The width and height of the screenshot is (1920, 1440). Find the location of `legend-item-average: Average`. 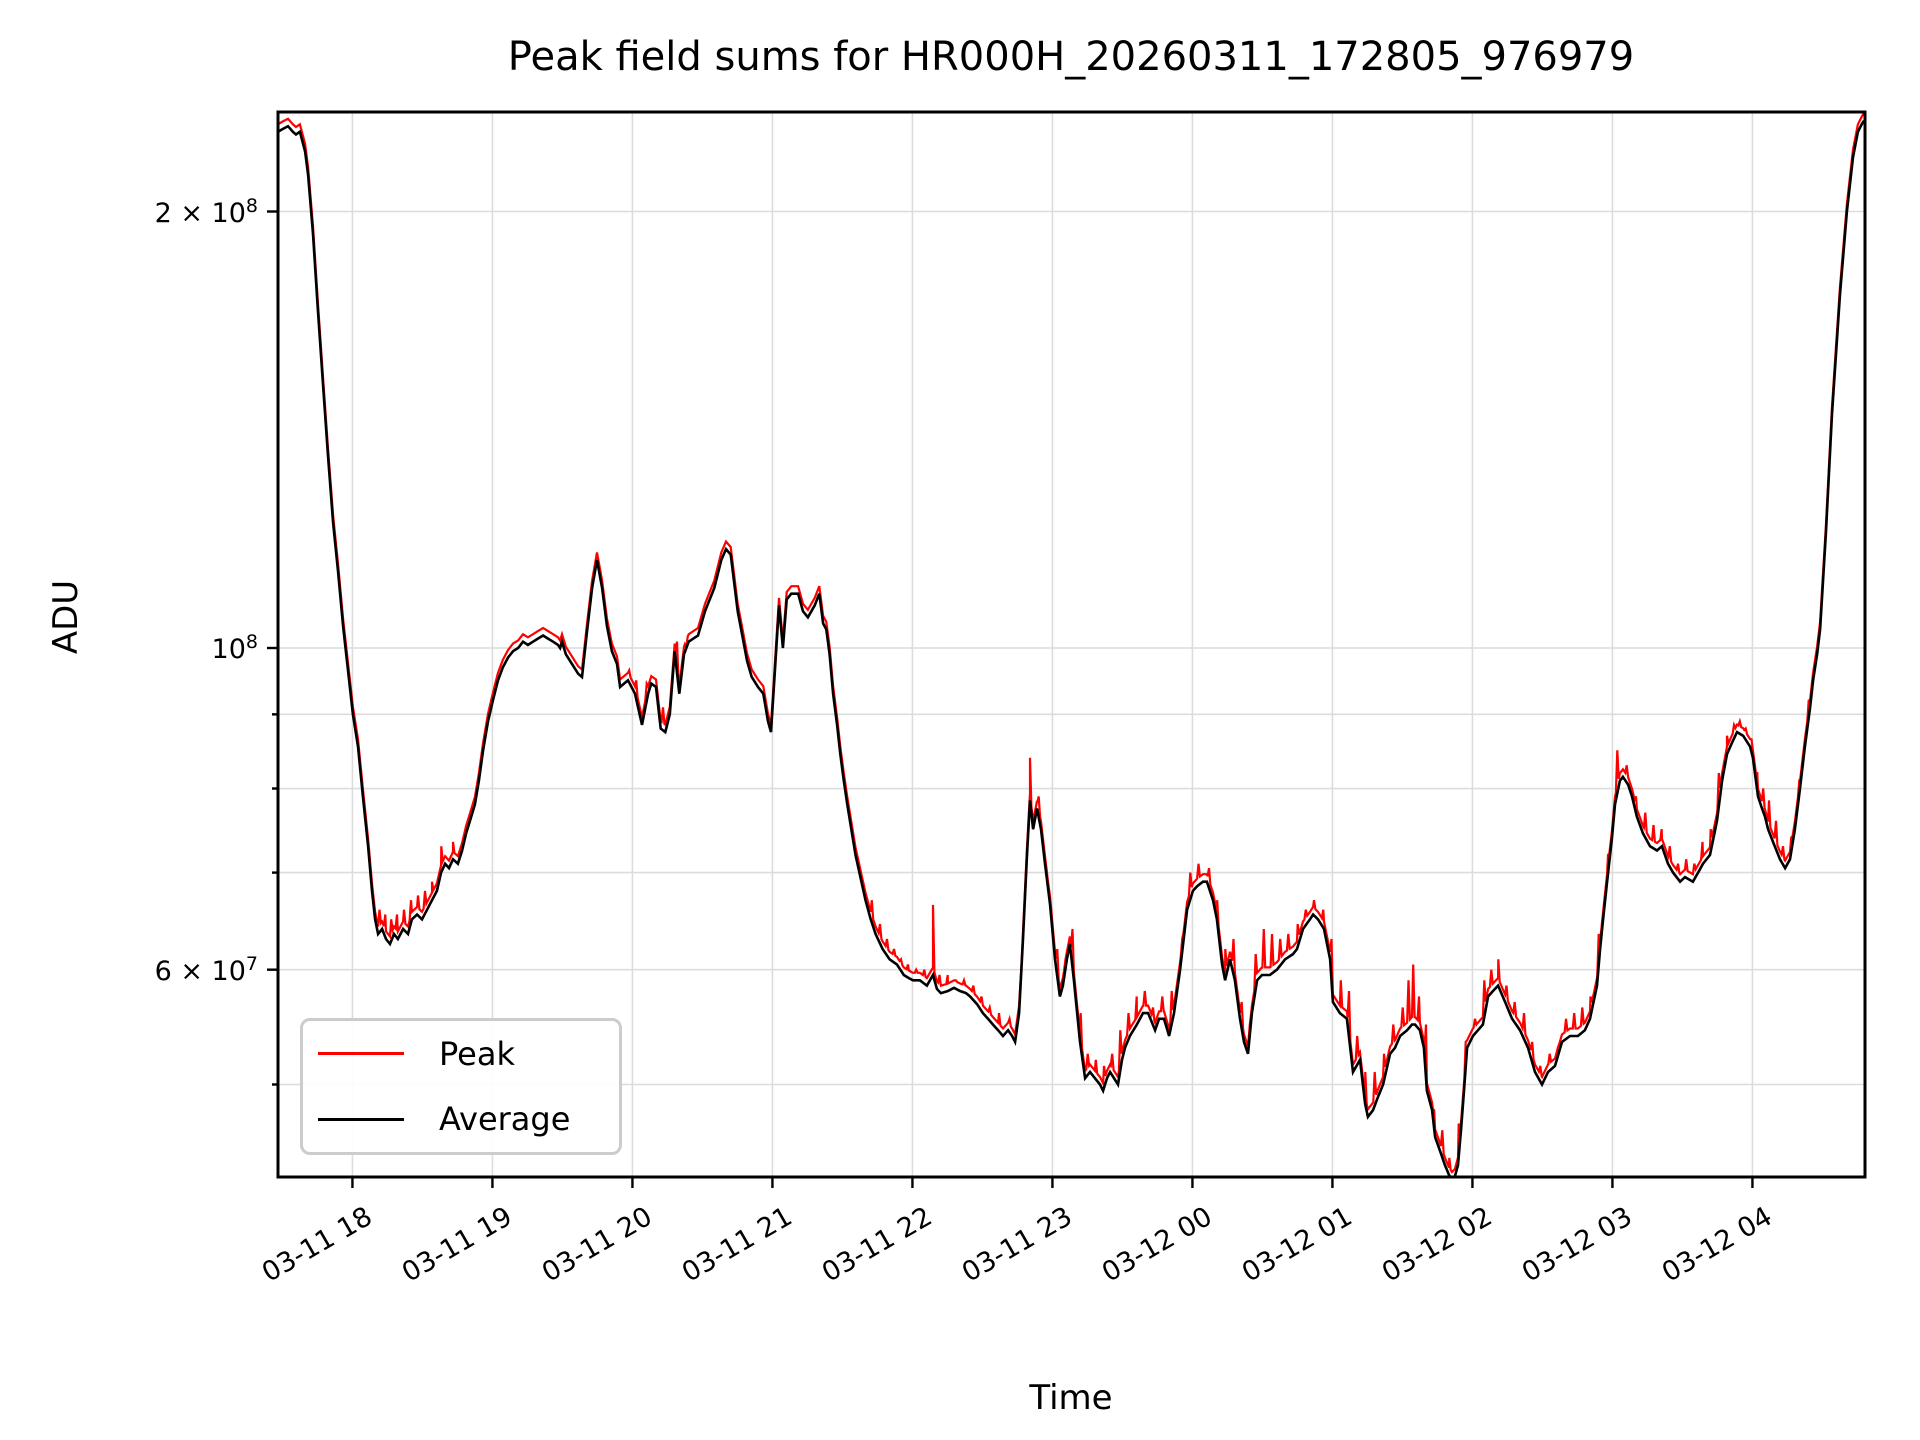

legend-item-average: Average is located at coordinates (461, 1120).